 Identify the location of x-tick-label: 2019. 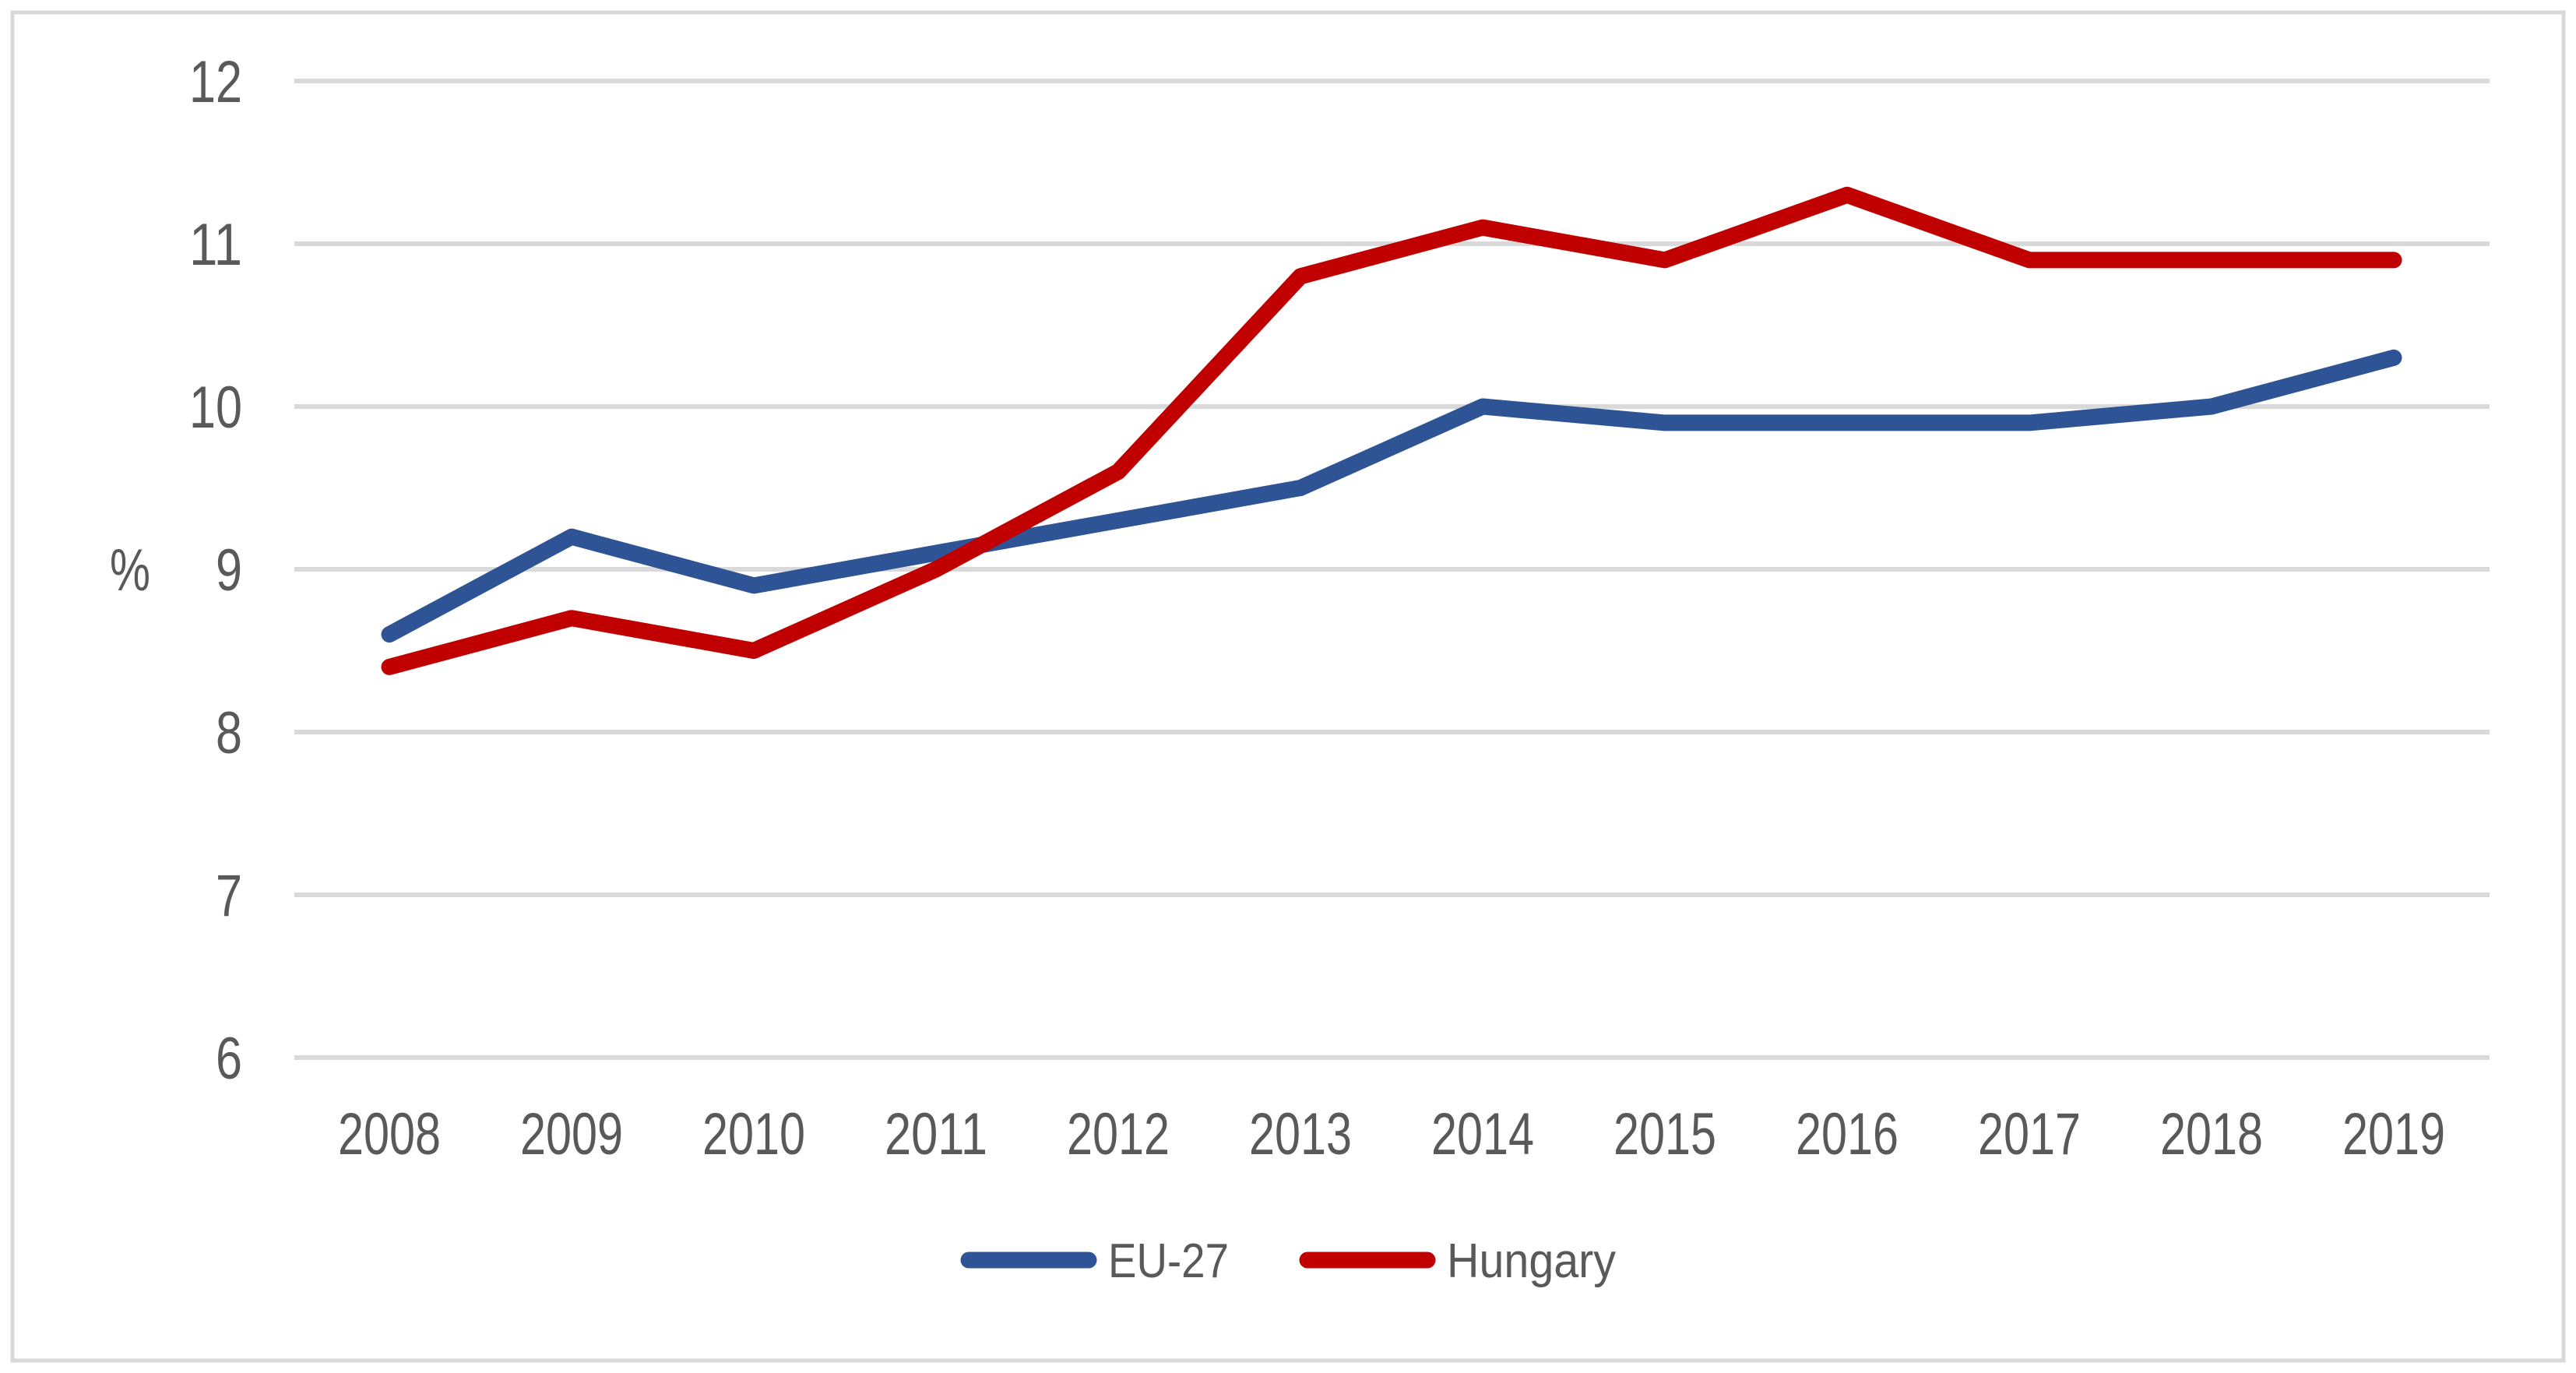
(2393, 1134).